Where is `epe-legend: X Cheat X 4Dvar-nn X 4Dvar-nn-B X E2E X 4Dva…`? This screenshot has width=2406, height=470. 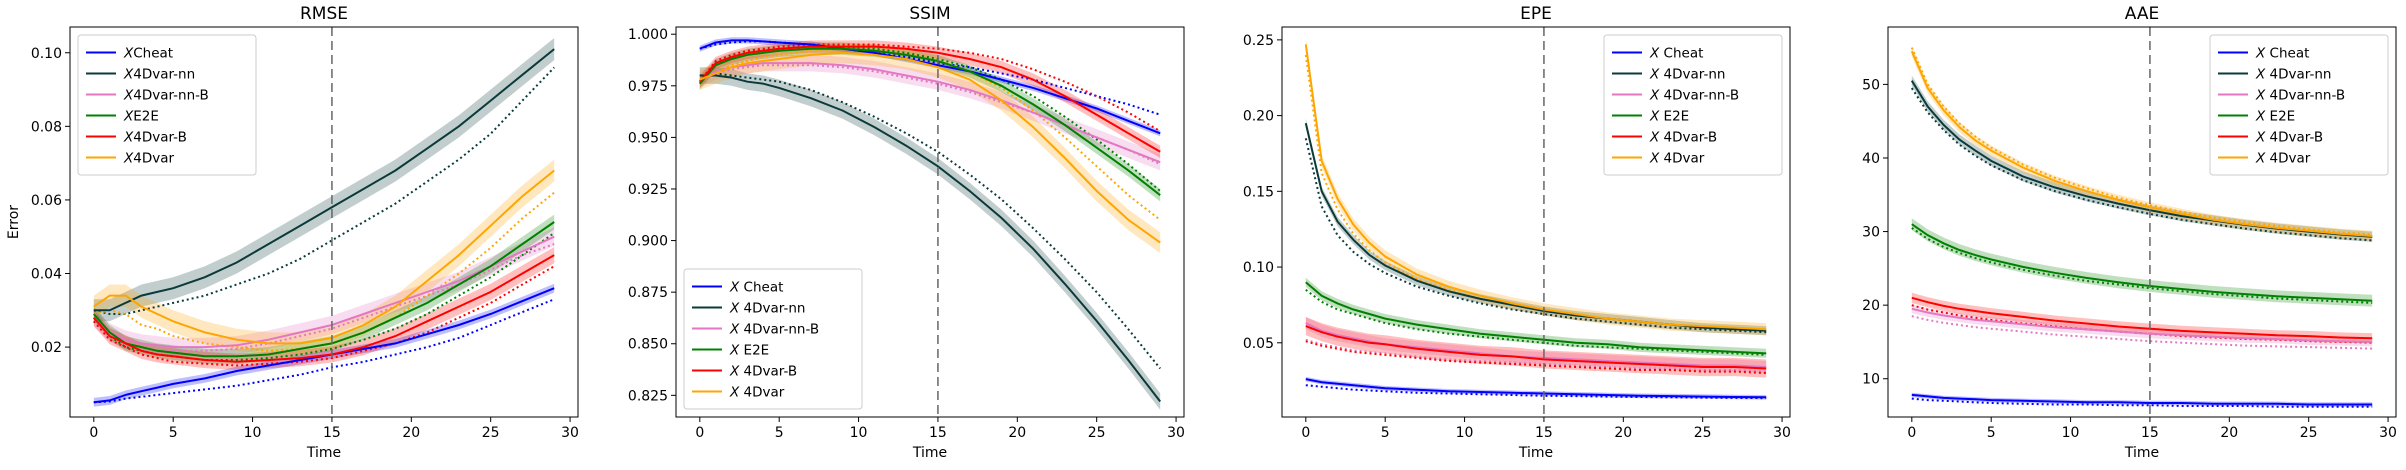
epe-legend: X Cheat X 4Dvar-nn X 4Dvar-nn-B X E2E X 4Dva… is located at coordinates (1693, 105).